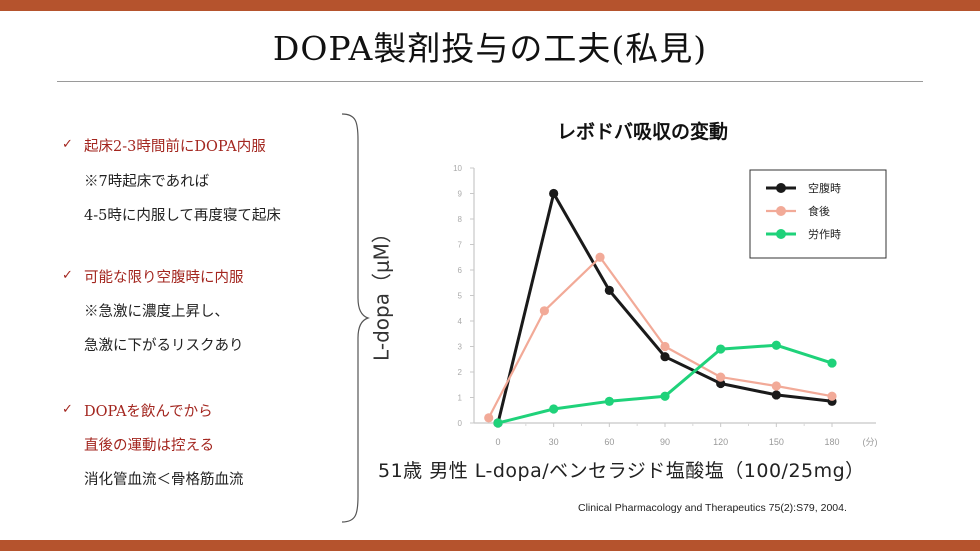  Describe the element at coordinates (457, 168) in the screenshot. I see `y-tick-label: 10` at that location.